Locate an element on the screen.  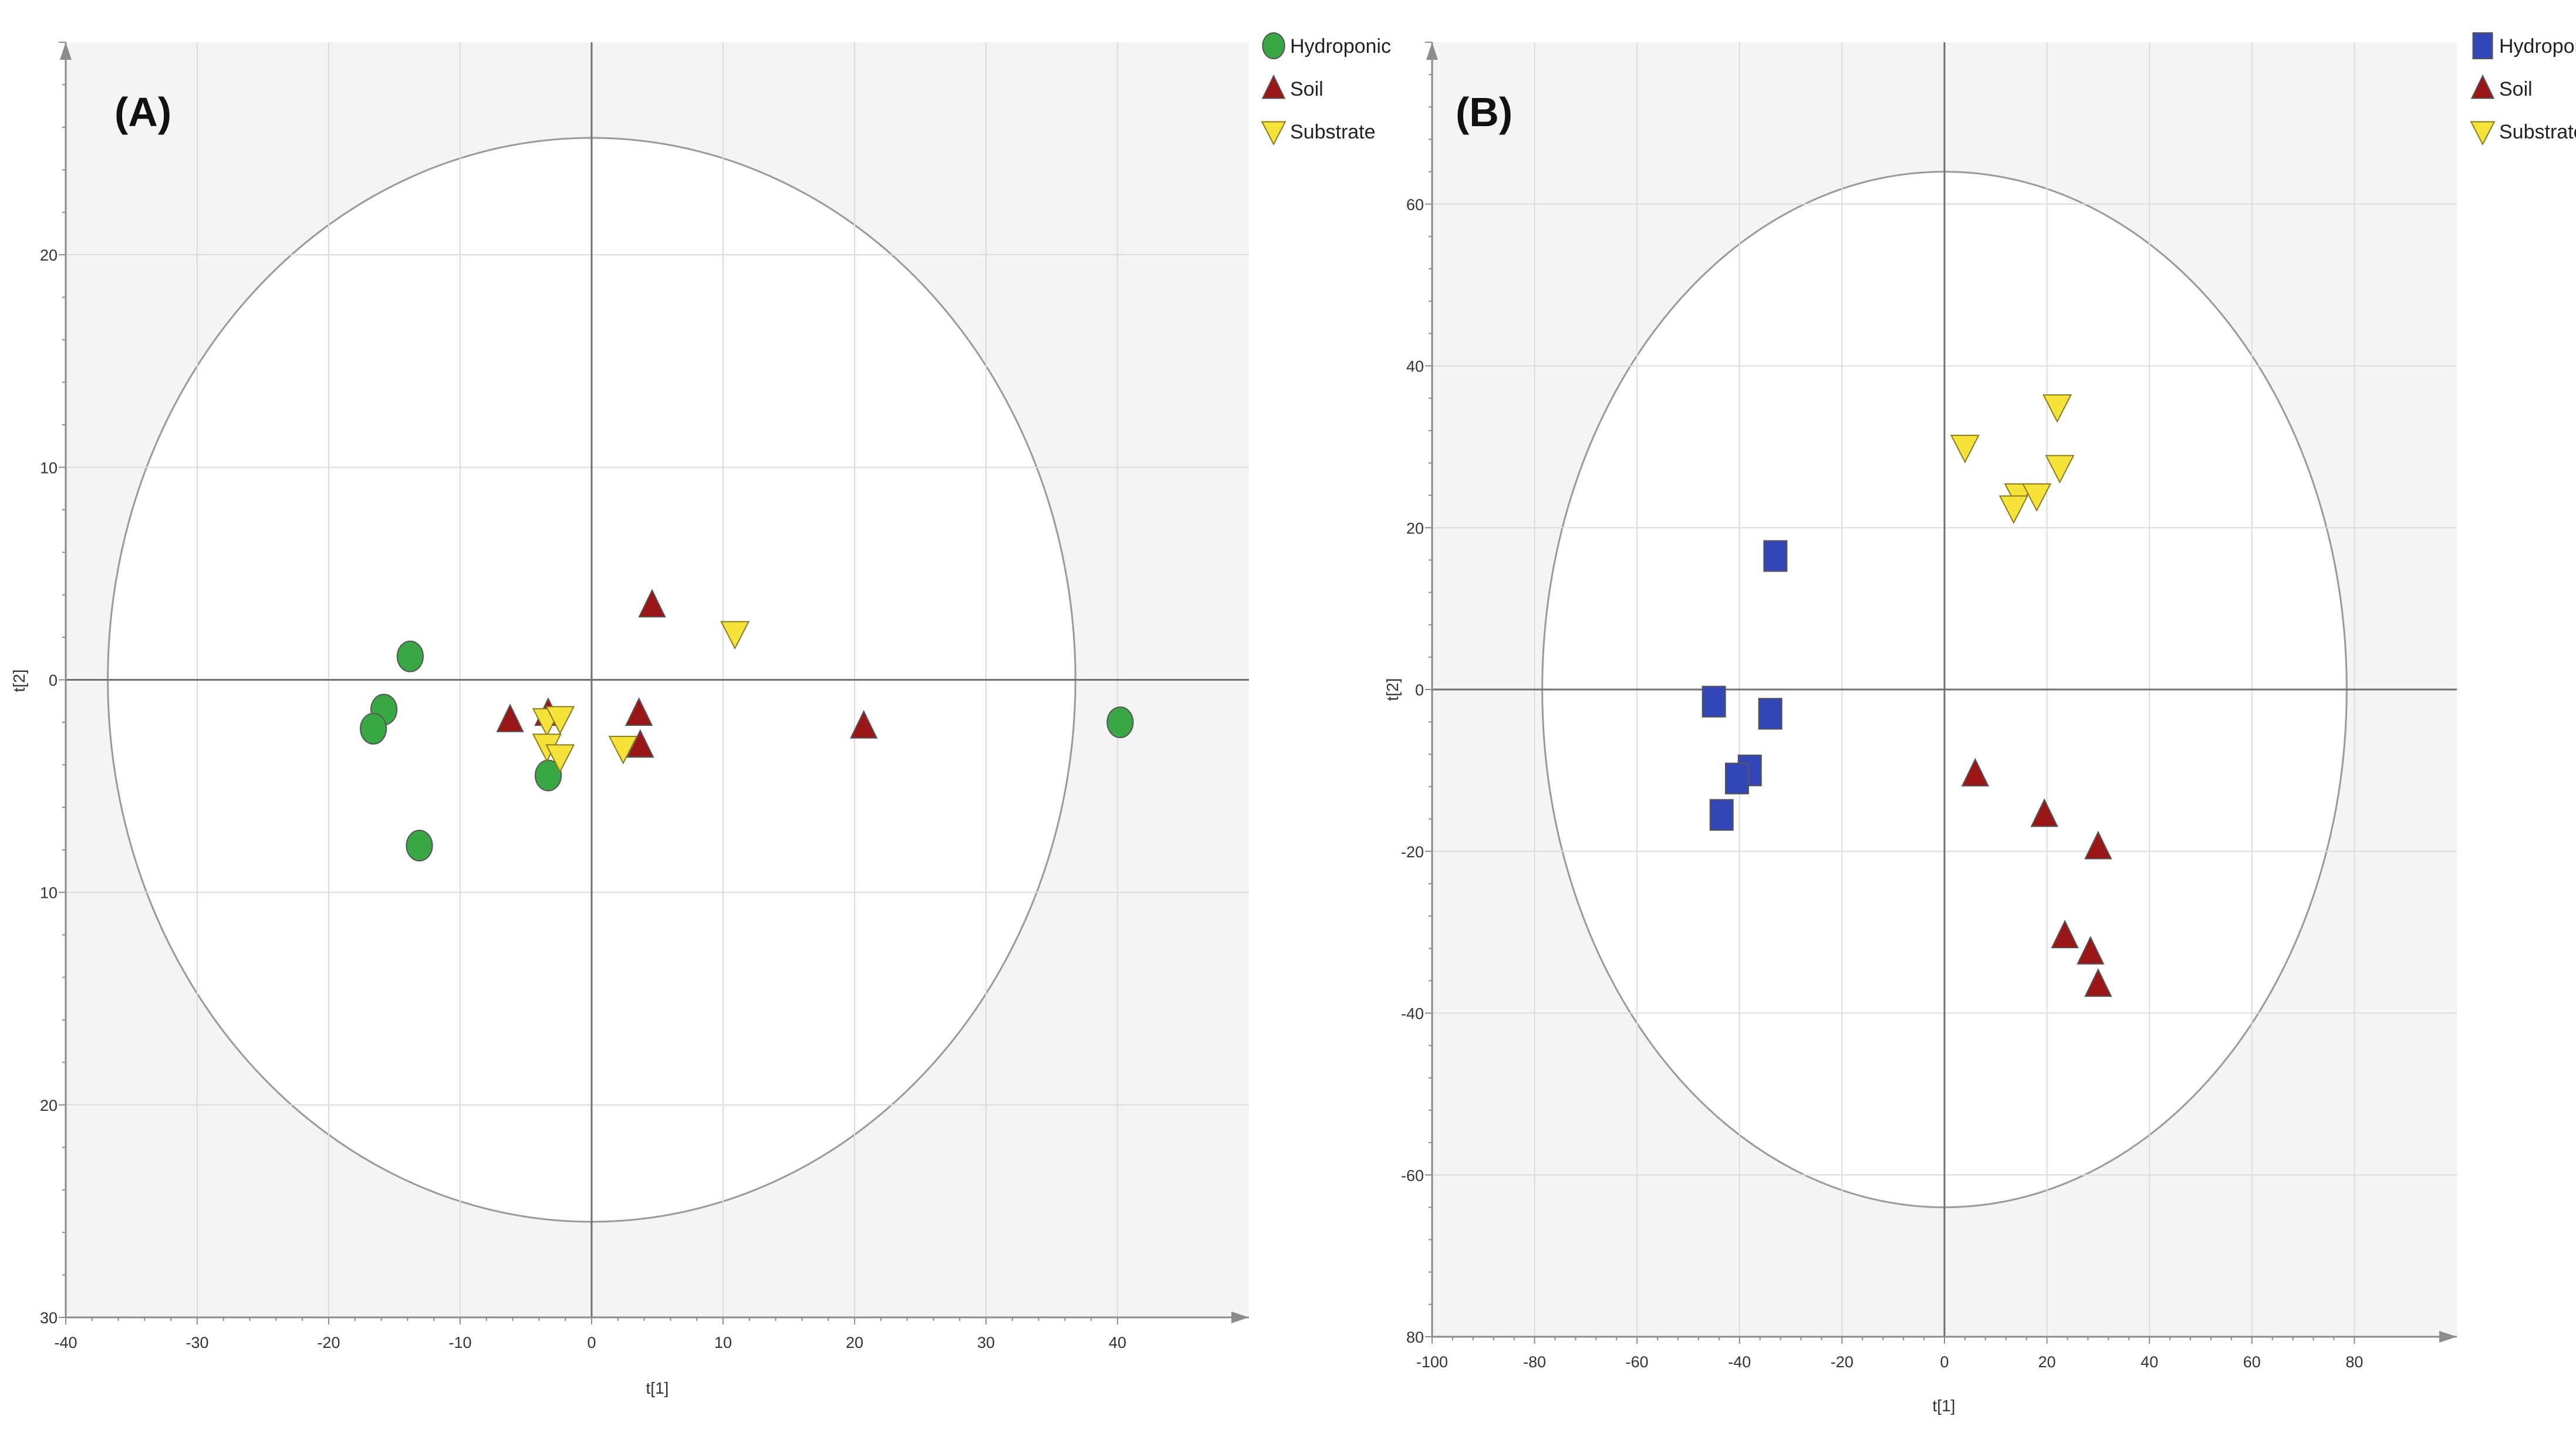
y-tick-label: 40 is located at coordinates (1415, 367).